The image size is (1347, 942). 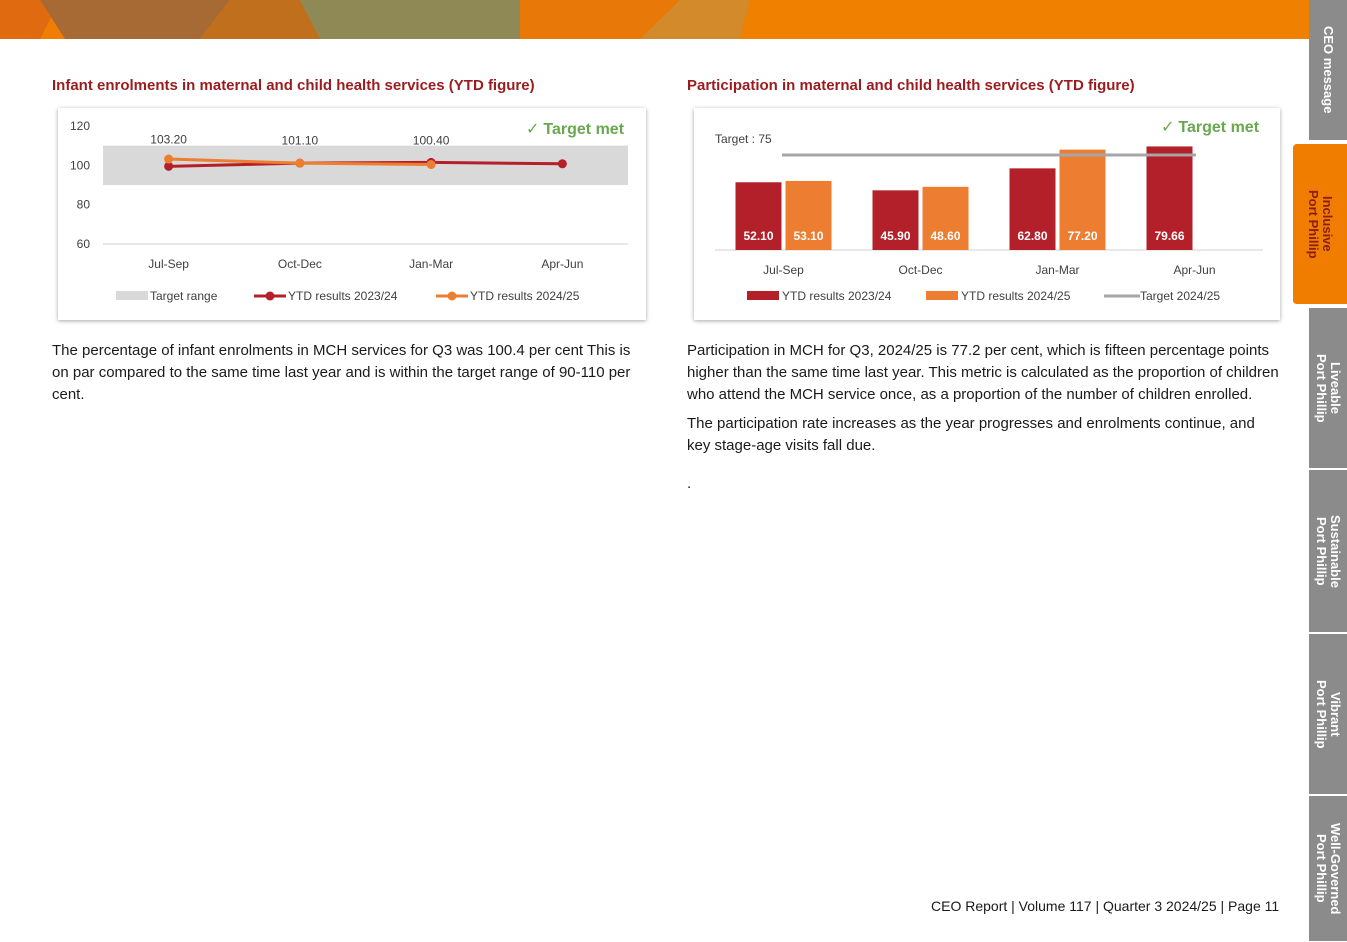 I want to click on y-tick-label: 80, so click(x=84, y=205).